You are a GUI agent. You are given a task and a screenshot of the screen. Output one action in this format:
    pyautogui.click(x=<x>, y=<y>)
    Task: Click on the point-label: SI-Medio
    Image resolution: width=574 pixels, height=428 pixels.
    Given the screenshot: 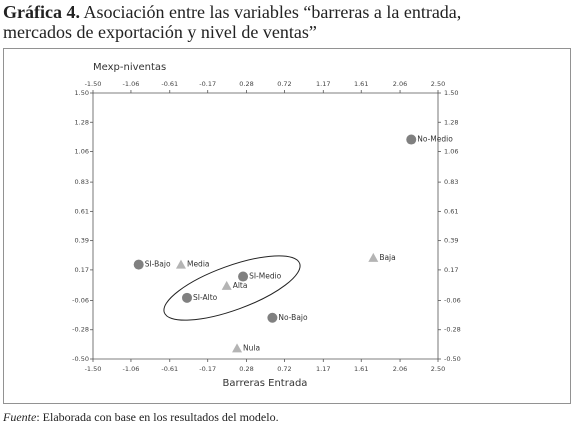 What is the action you would take?
    pyautogui.click(x=265, y=276)
    